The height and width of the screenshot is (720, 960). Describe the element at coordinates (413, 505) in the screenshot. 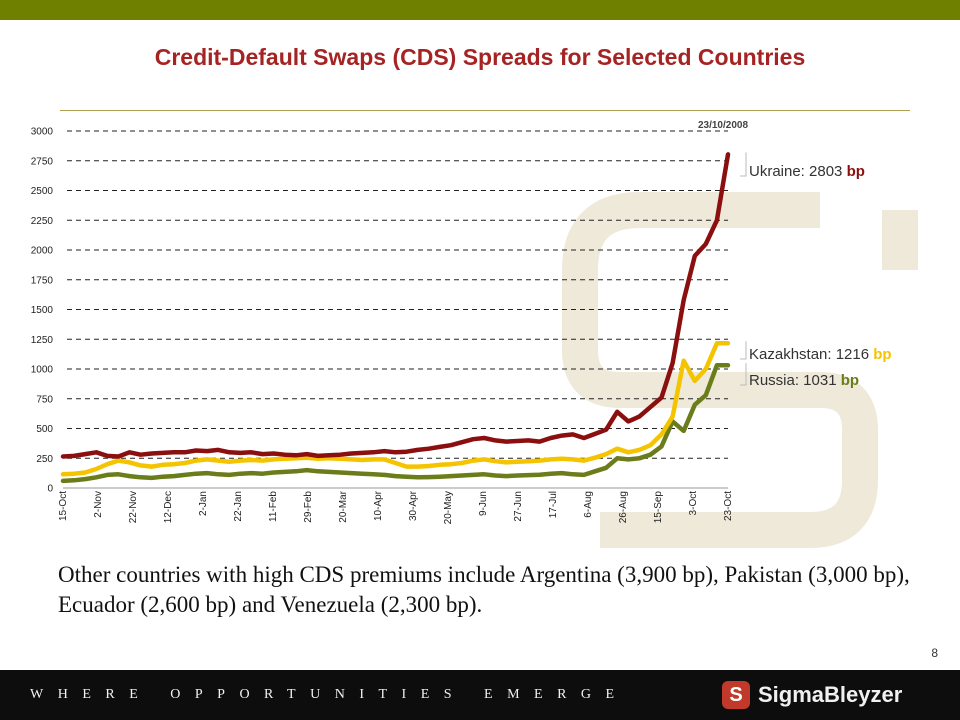

I see `x-tick-label: 30-Apr` at that location.